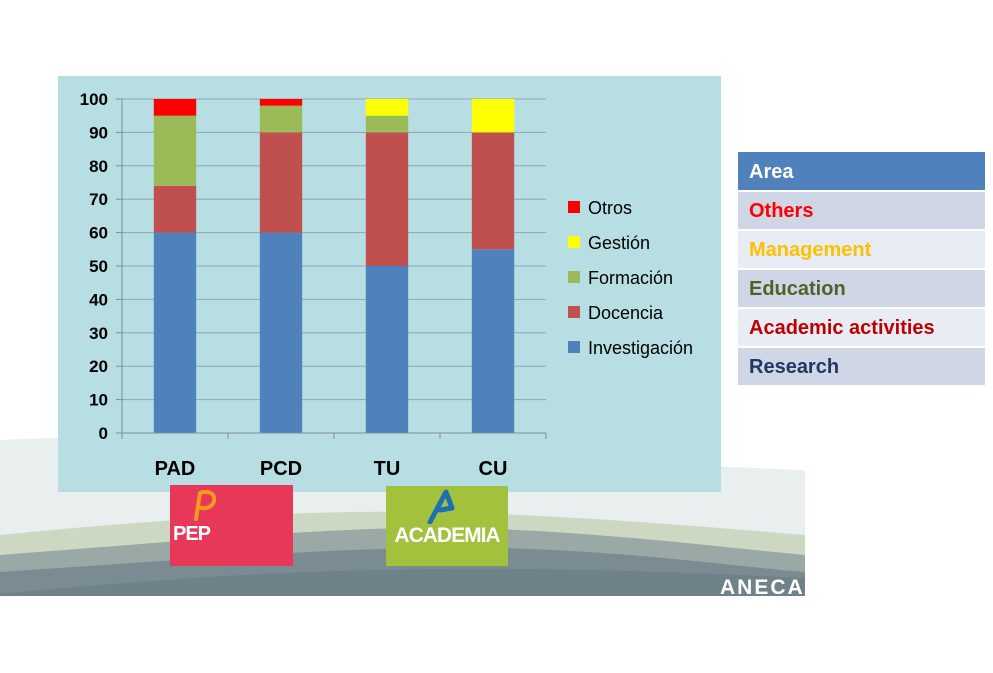  Describe the element at coordinates (626, 313) in the screenshot. I see `legend-label: Docencia` at that location.